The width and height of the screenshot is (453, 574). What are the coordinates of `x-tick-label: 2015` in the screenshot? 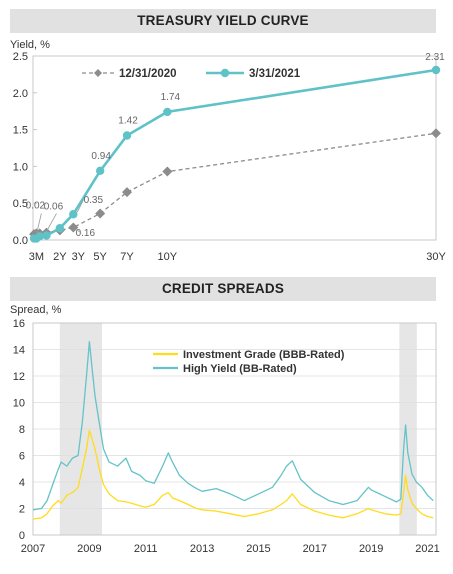 It's located at (258, 549).